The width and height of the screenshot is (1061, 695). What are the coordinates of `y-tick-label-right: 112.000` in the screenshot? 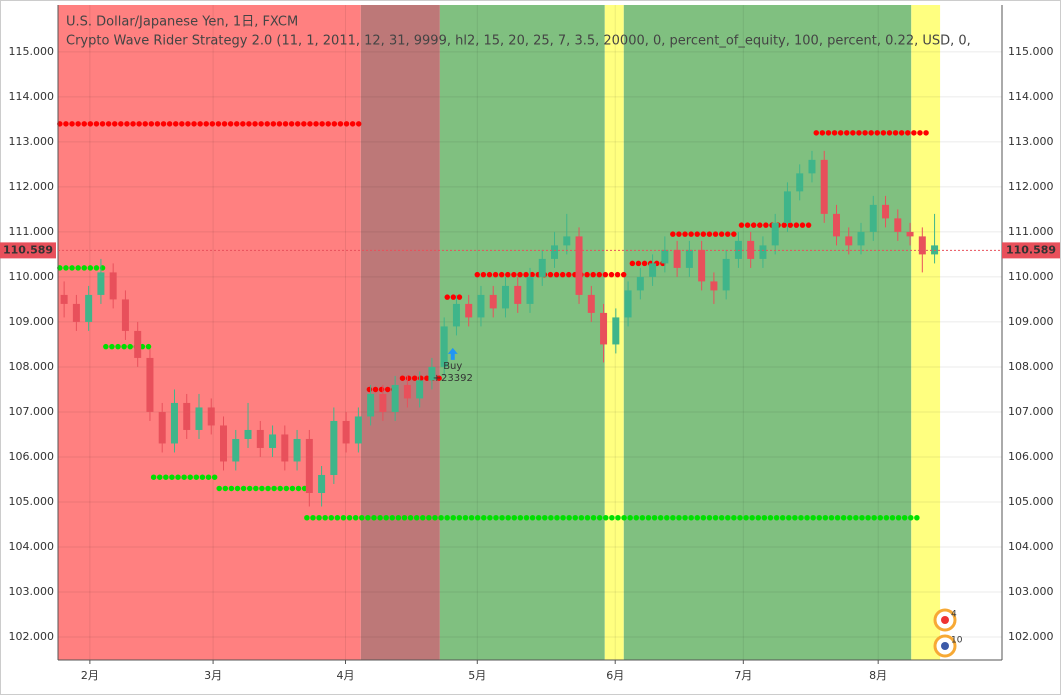 It's located at (1031, 186).